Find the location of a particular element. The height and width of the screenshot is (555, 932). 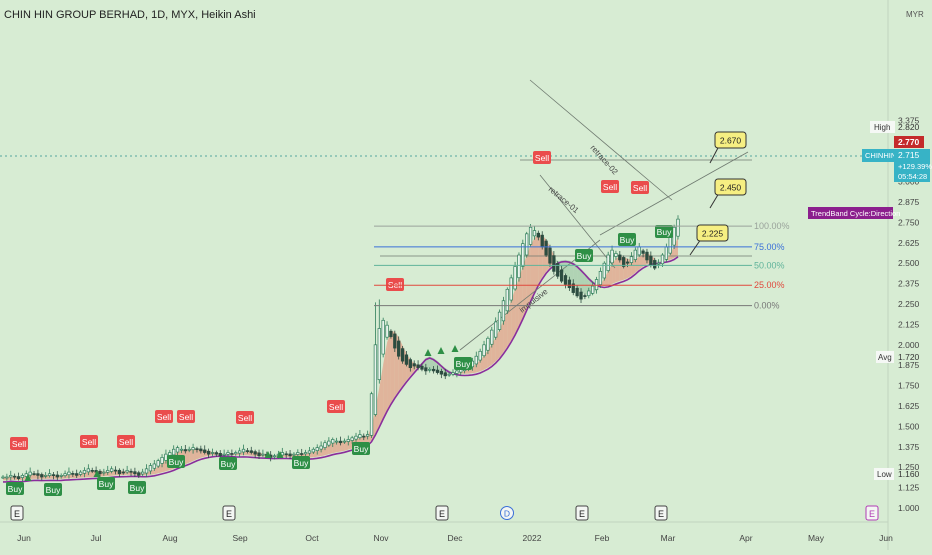

y-tick-label: 2.625 is located at coordinates (909, 243).